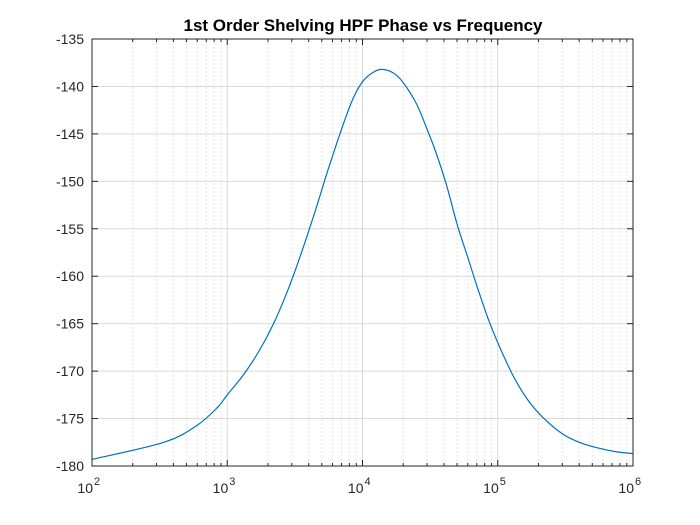  What do you see at coordinates (70, 466) in the screenshot?
I see `y-tick-label: -180` at bounding box center [70, 466].